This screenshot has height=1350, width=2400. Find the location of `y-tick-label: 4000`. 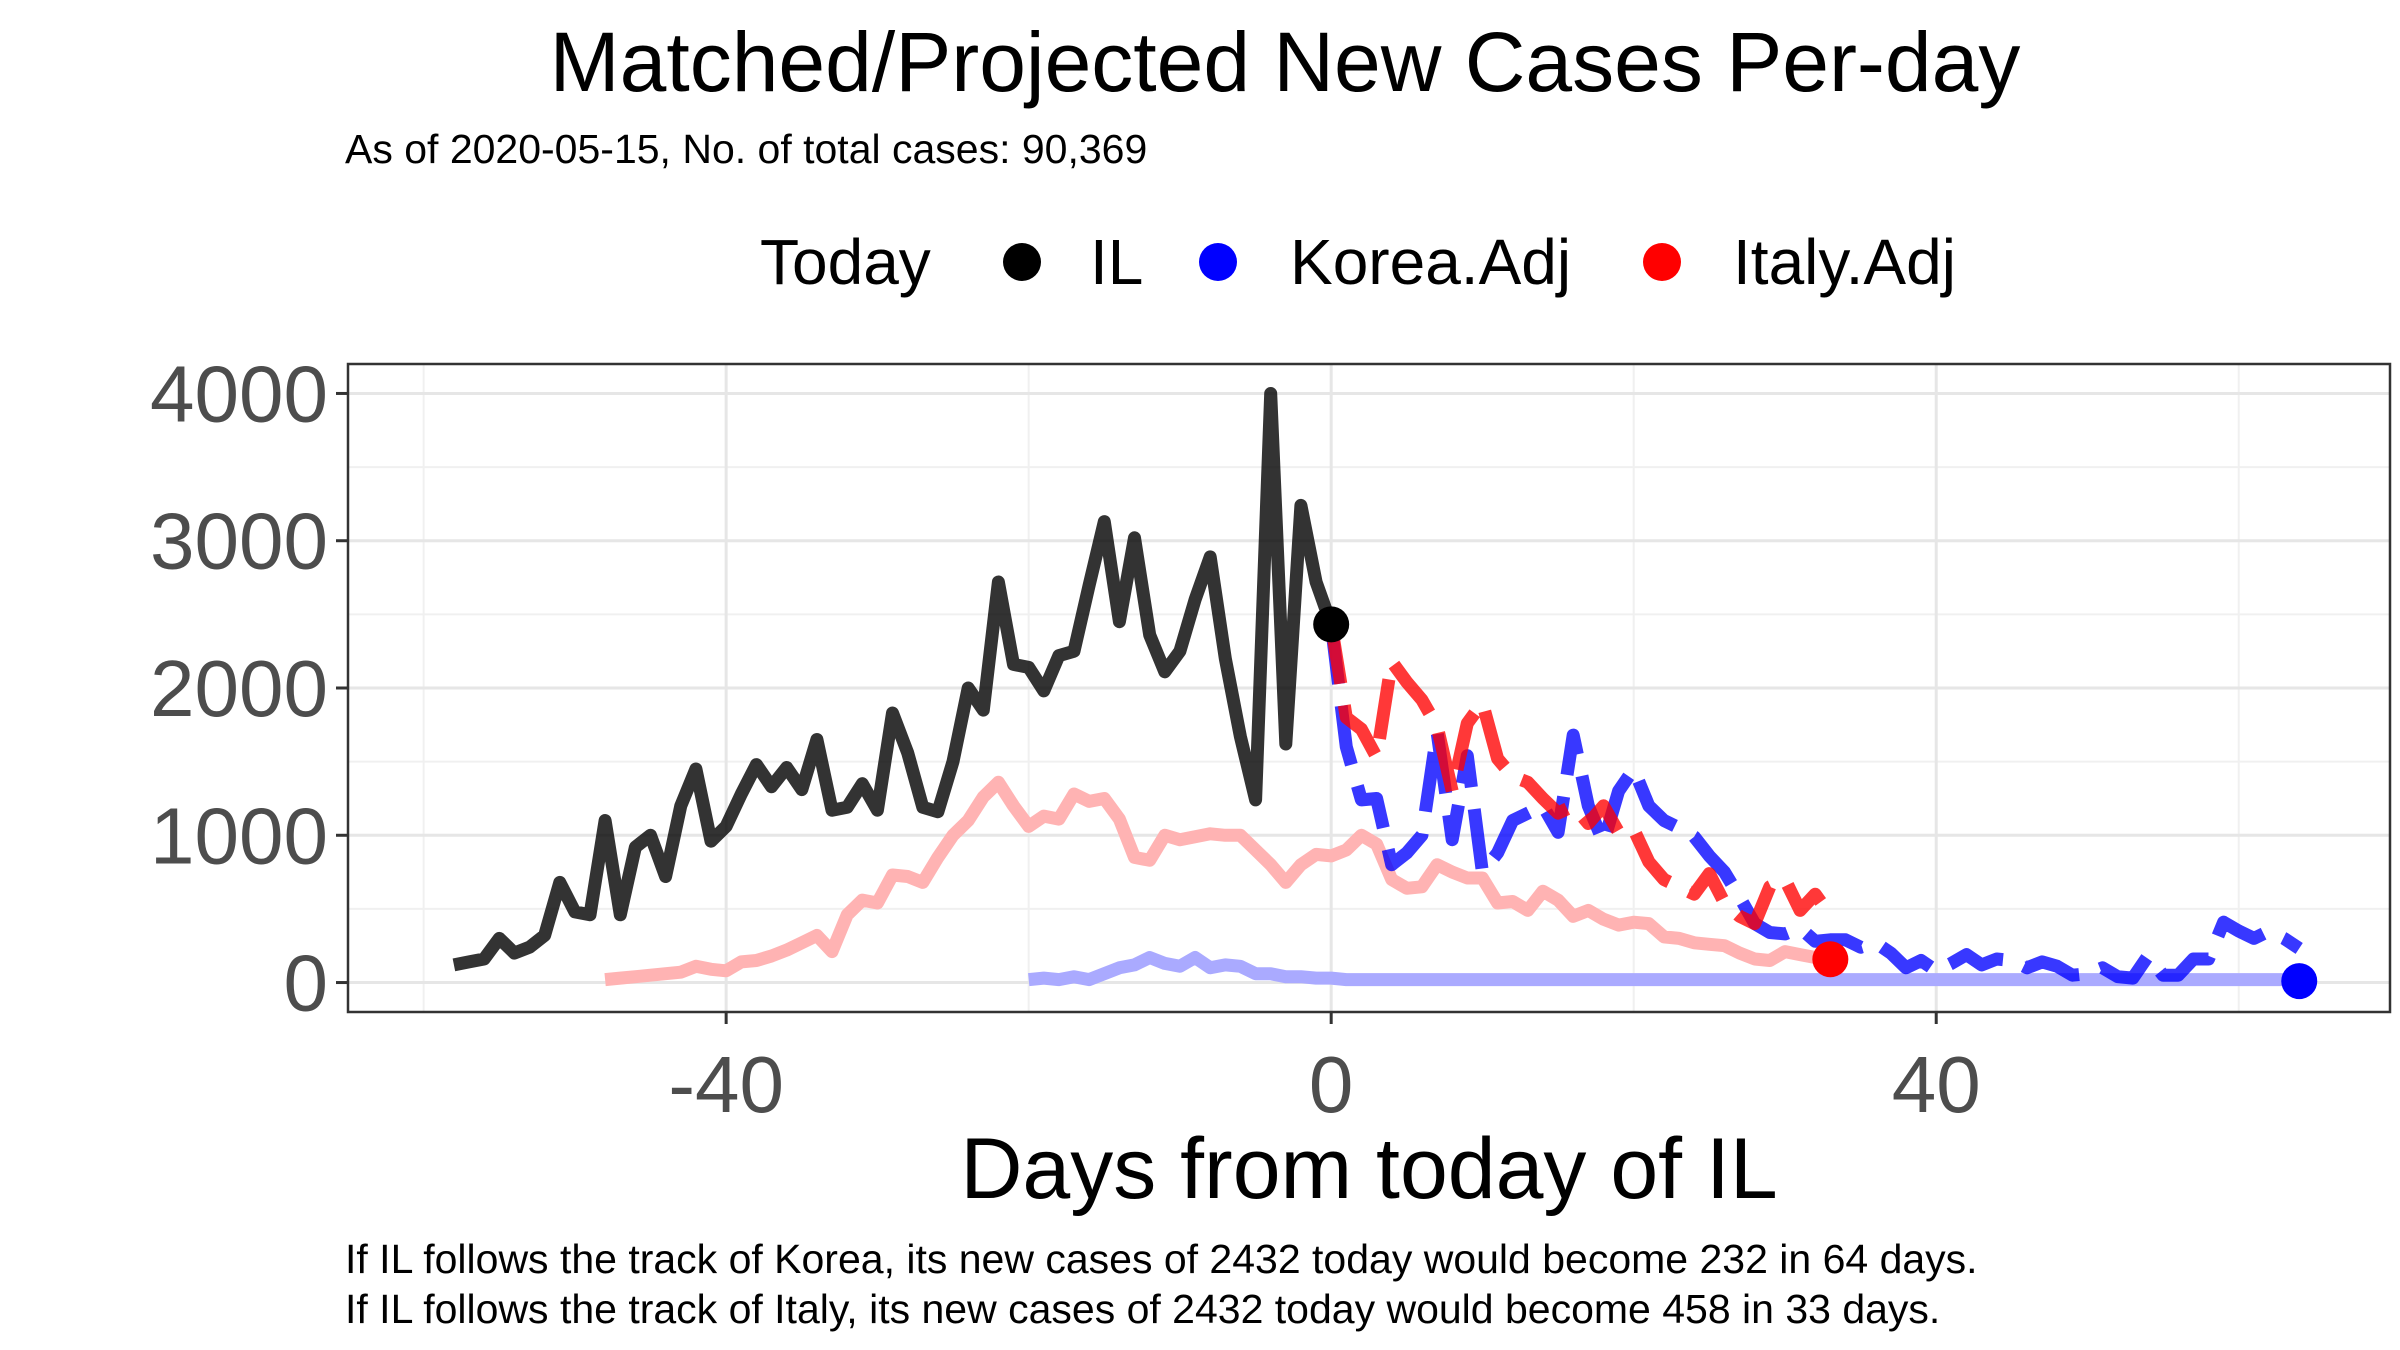

y-tick-label: 4000 is located at coordinates (239, 393).